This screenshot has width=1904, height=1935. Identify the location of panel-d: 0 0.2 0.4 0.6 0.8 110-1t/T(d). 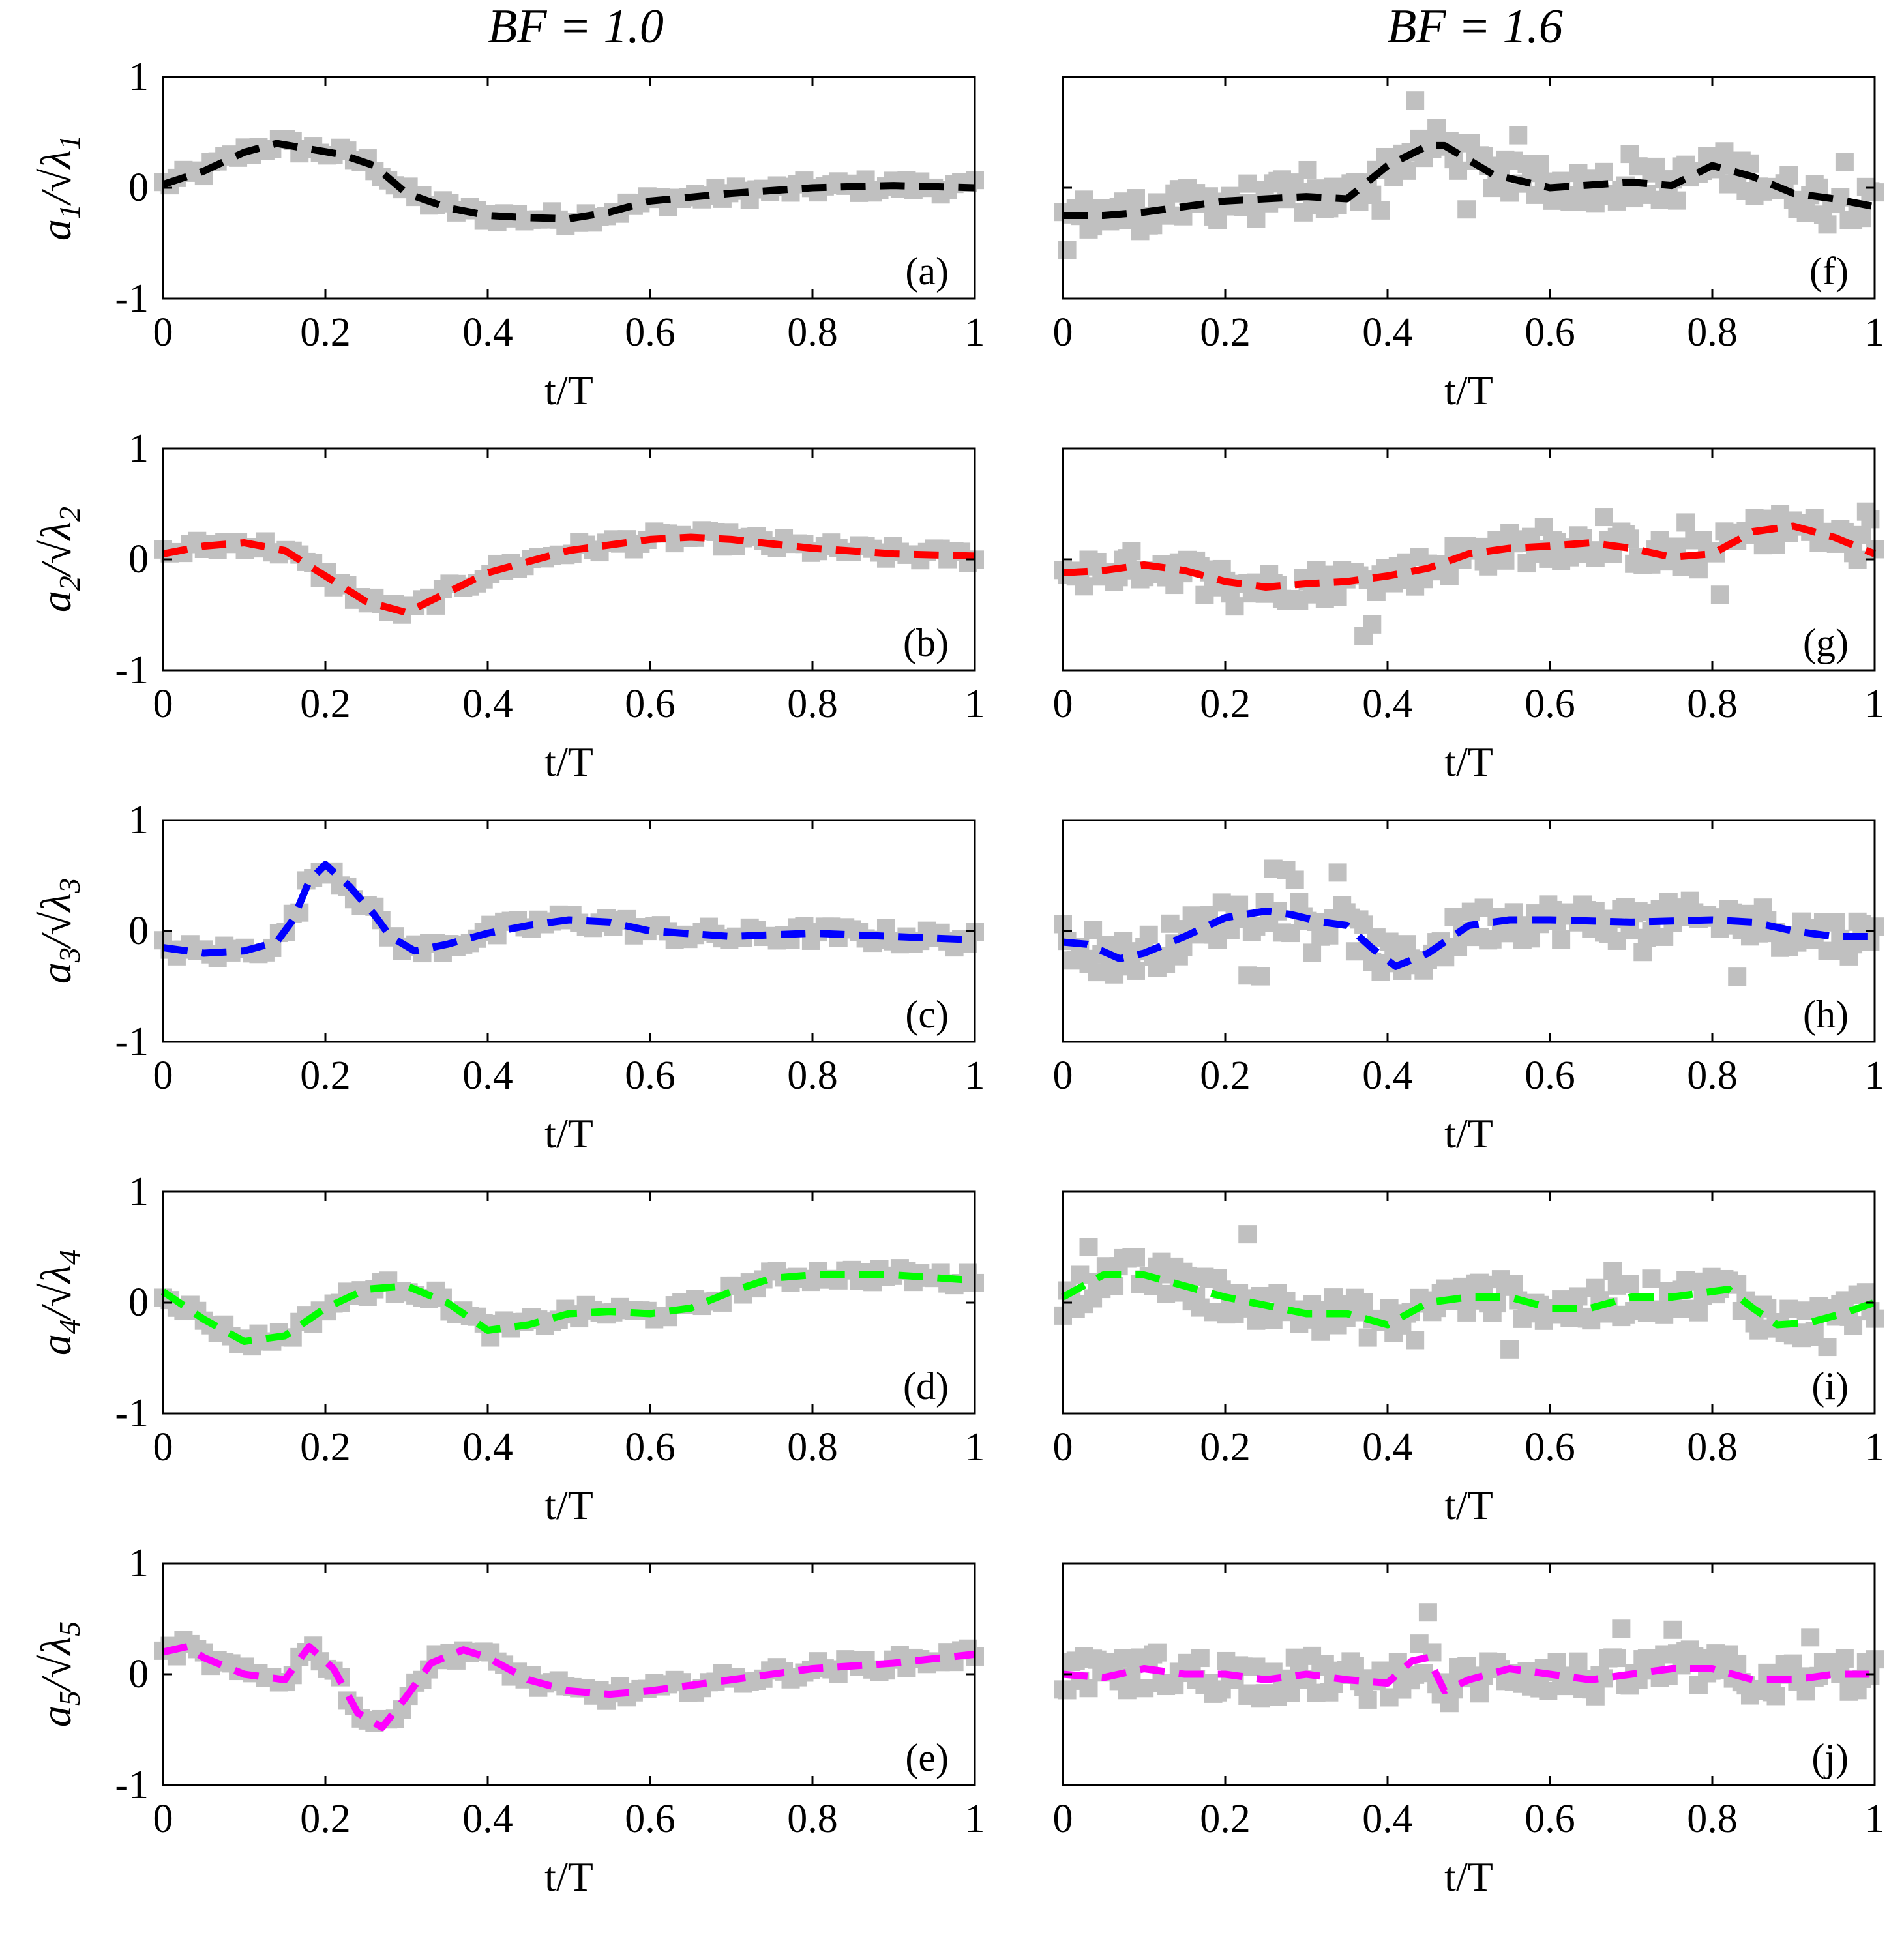
(550, 1349).